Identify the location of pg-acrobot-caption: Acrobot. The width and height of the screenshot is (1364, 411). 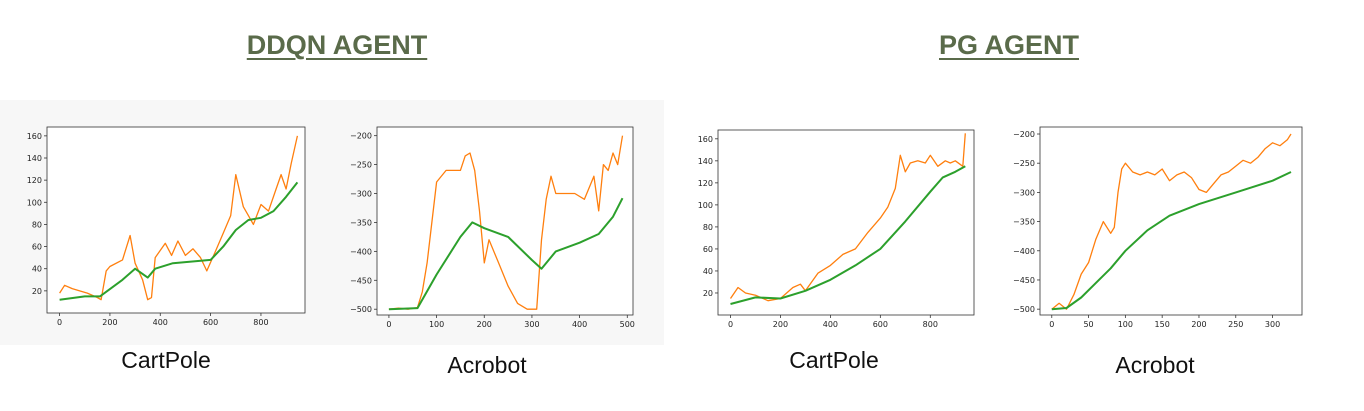
(1155, 365).